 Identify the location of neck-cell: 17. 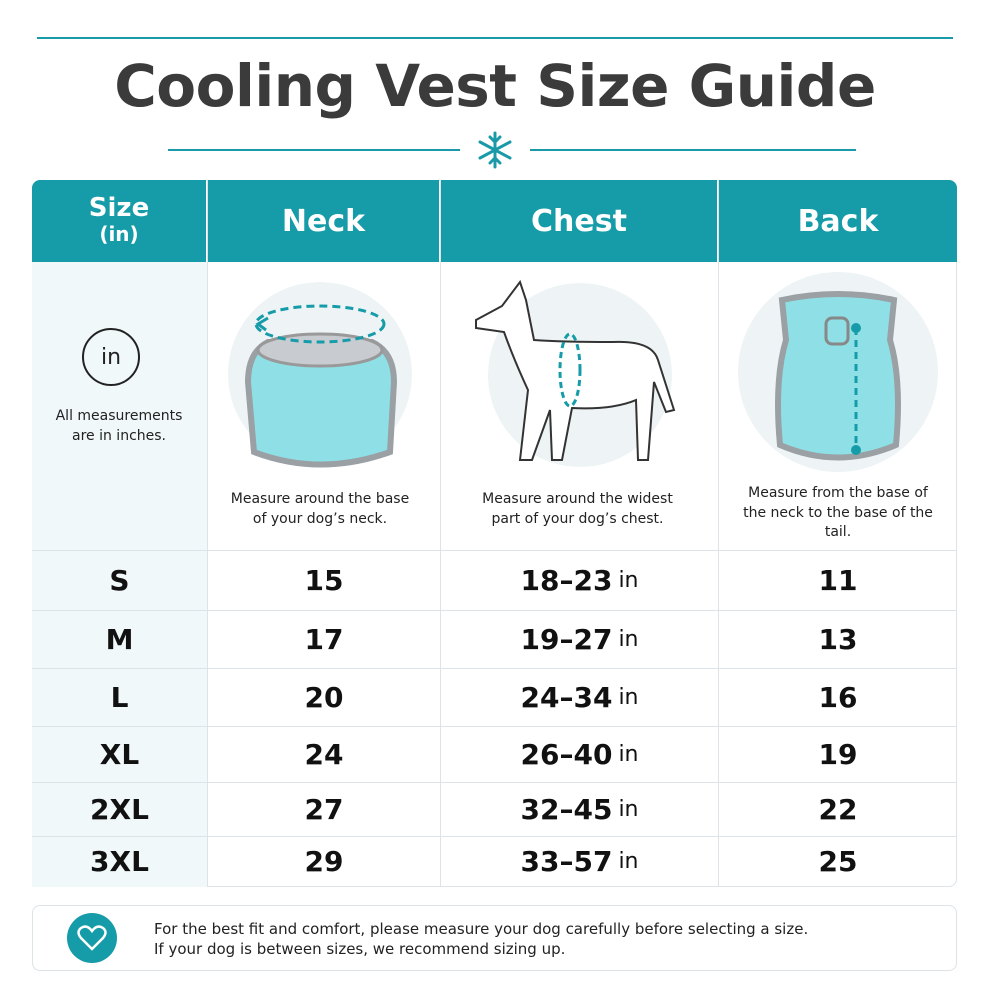
(324, 639).